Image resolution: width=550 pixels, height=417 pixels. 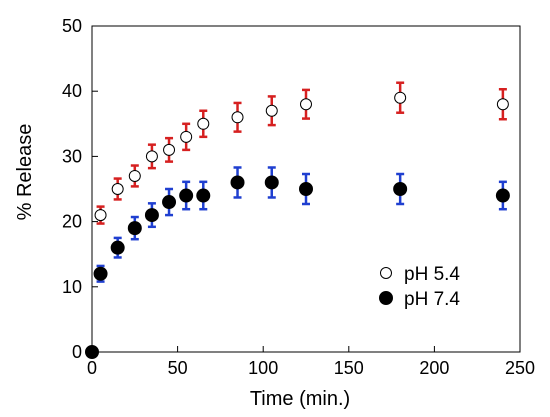 I want to click on x-tick-label: 50, so click(x=178, y=368).